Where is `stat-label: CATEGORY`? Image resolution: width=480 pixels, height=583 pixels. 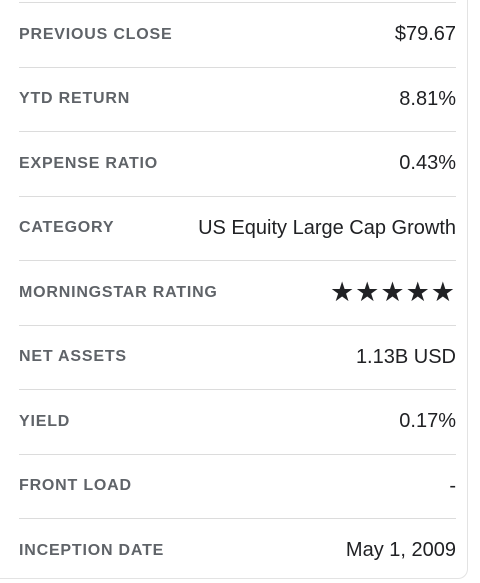 stat-label: CATEGORY is located at coordinates (67, 228).